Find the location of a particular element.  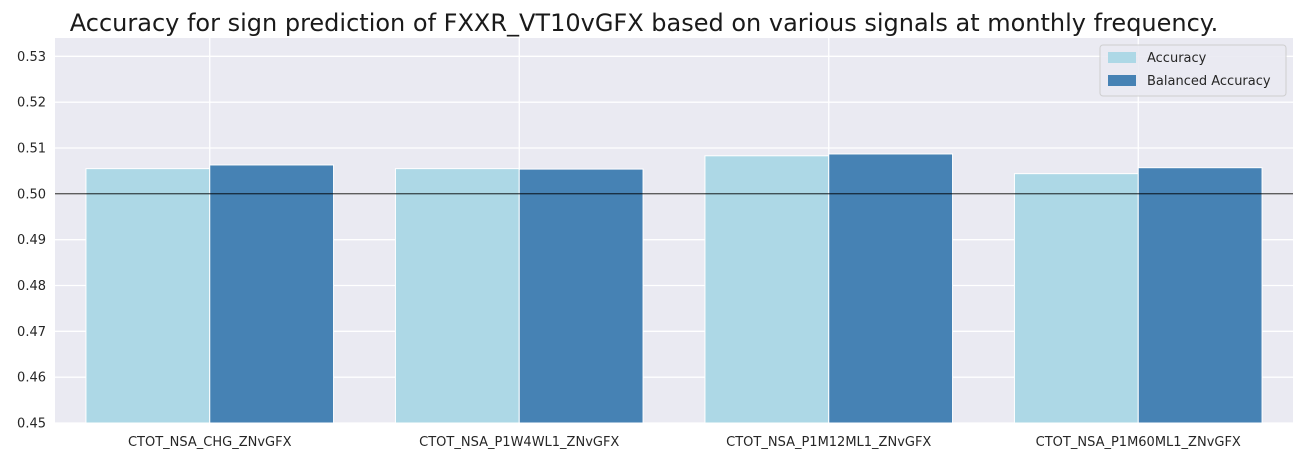

y-tick-label: 0.48 is located at coordinates (31, 286).